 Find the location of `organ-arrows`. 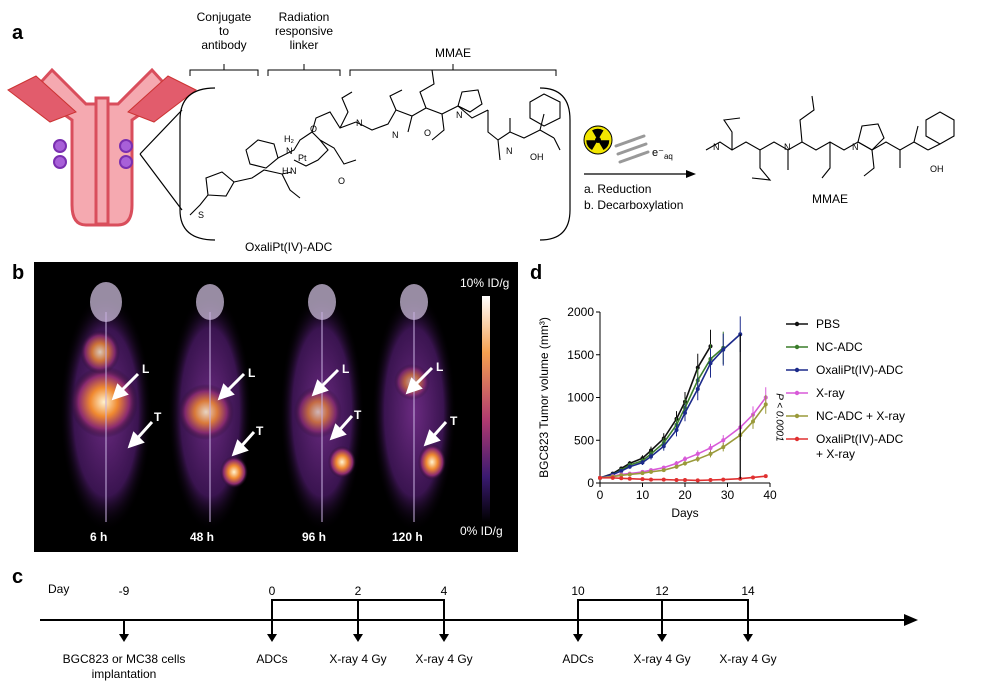

organ-arrows is located at coordinates (279, 411).